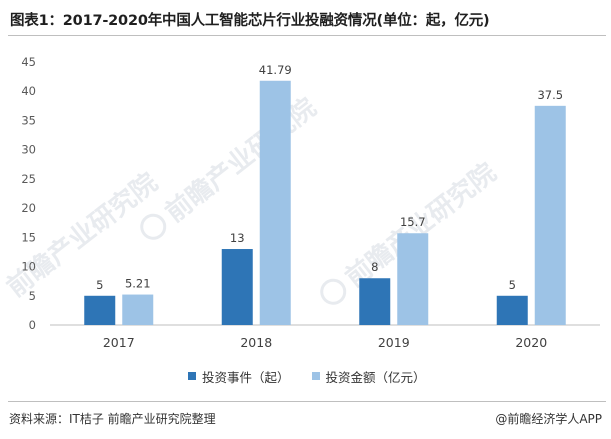 The width and height of the screenshot is (611, 439). What do you see at coordinates (28, 179) in the screenshot?
I see `y-tick-label: 25` at bounding box center [28, 179].